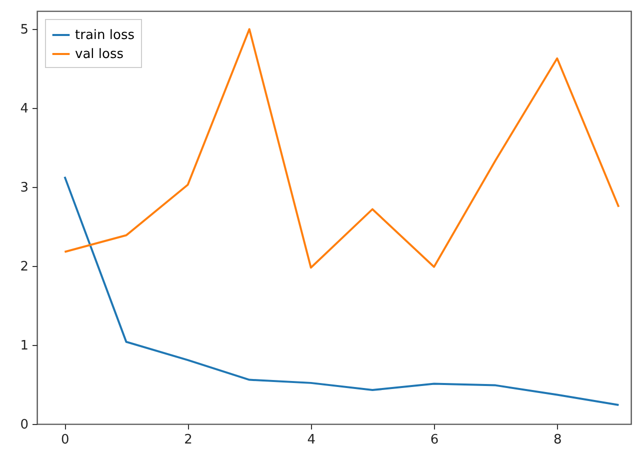 This screenshot has width=636, height=452. What do you see at coordinates (434, 440) in the screenshot?
I see `x-tick-label: 6` at bounding box center [434, 440].